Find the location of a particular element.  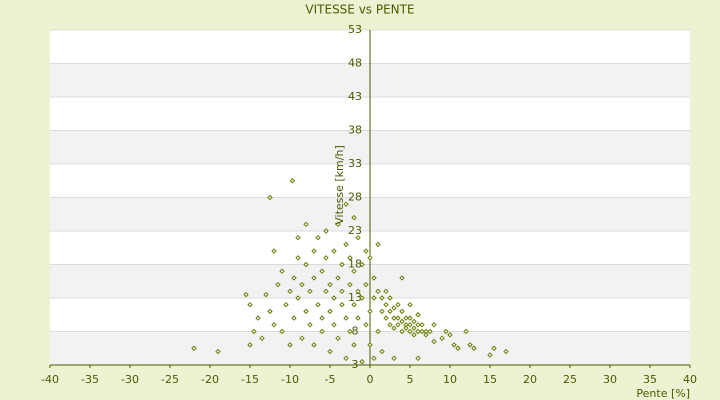

y-tick-label: 3 is located at coordinates (355, 364).